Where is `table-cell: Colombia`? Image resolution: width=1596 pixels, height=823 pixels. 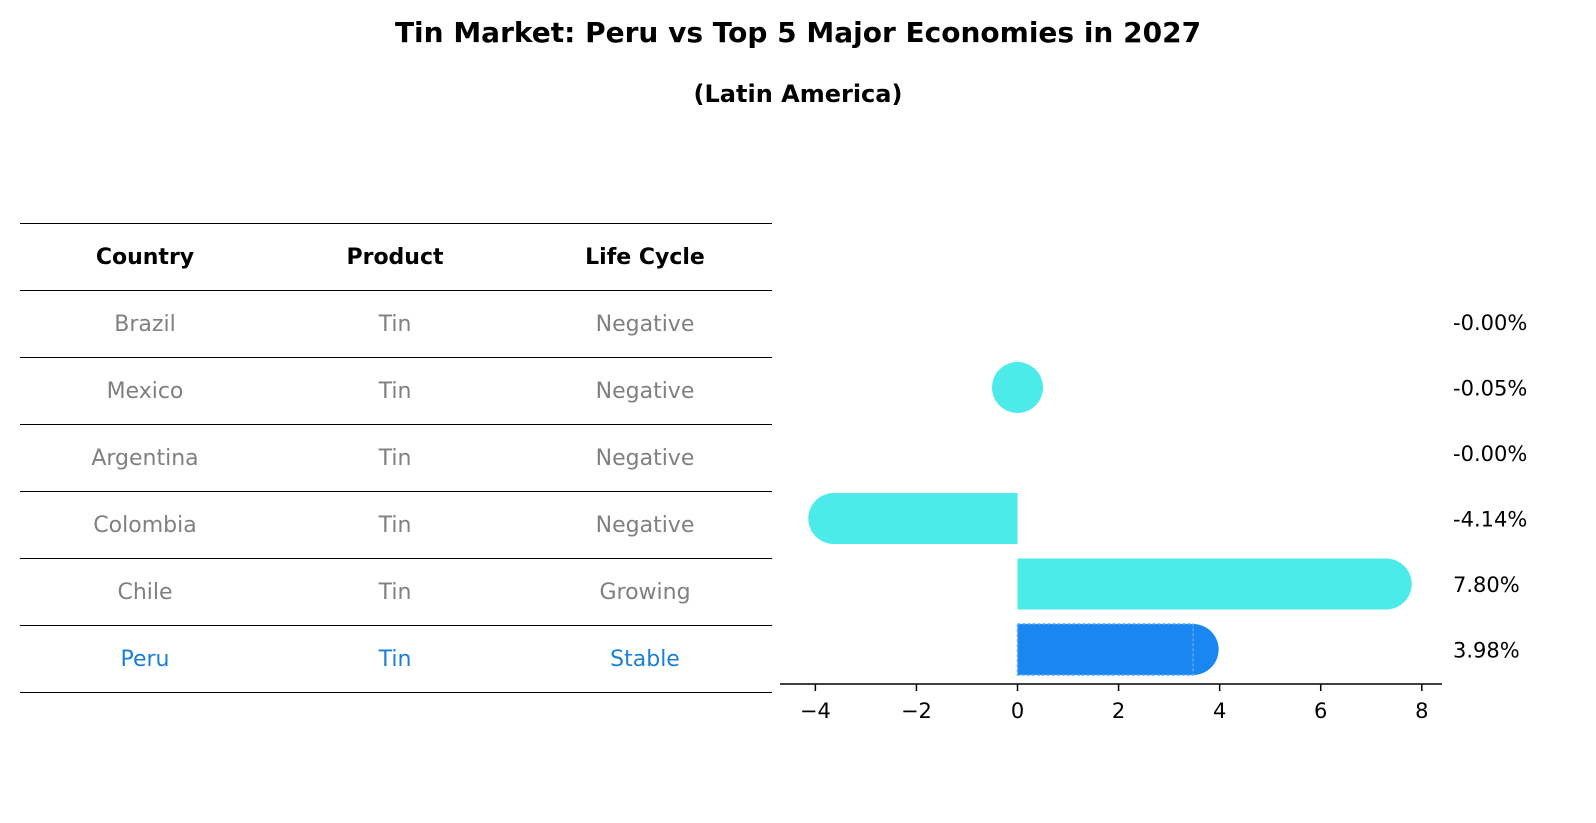
table-cell: Colombia is located at coordinates (145, 525).